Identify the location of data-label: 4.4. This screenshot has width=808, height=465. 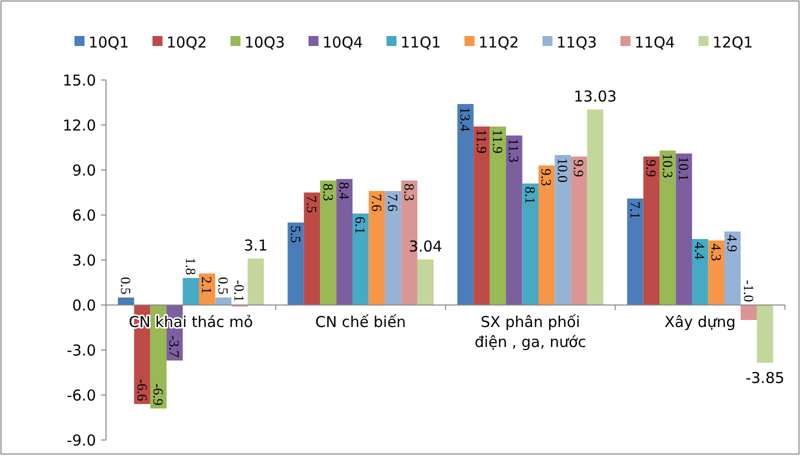
(698, 251).